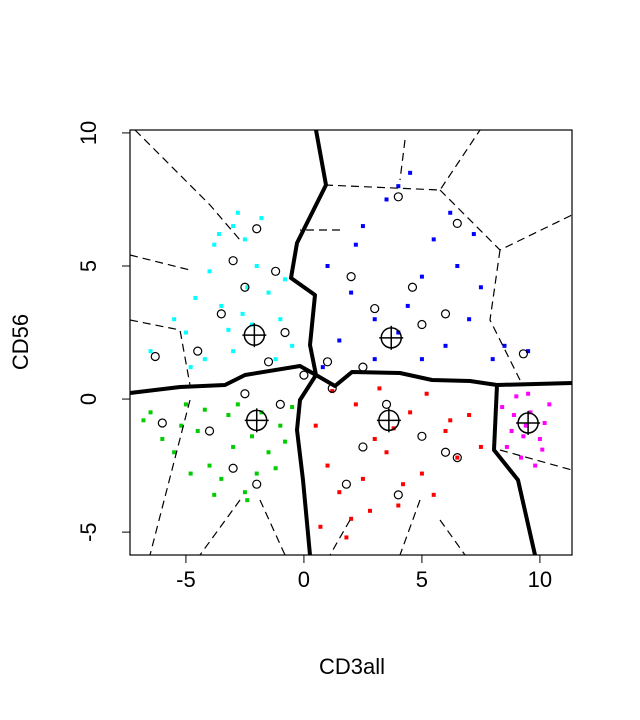 Image resolution: width=640 pixels, height=720 pixels. Describe the element at coordinates (186, 579) in the screenshot. I see `x-tick-label: -5` at that location.